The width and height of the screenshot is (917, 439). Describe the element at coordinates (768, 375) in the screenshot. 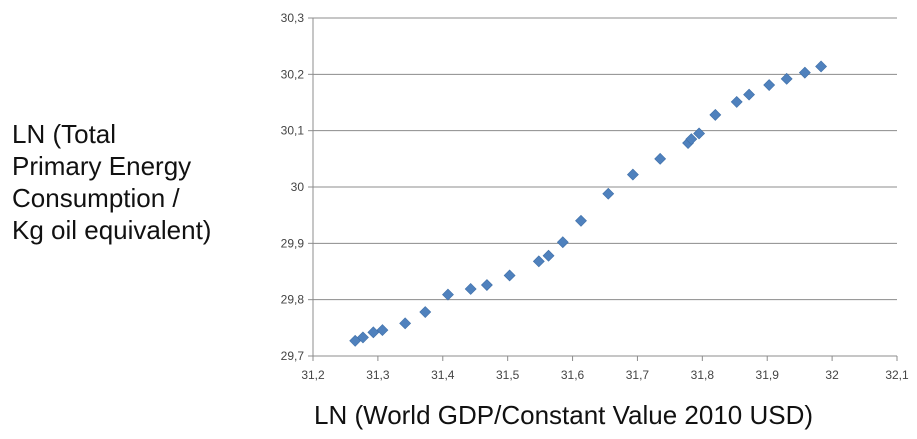

I see `x-tick-label: 31,9` at that location.